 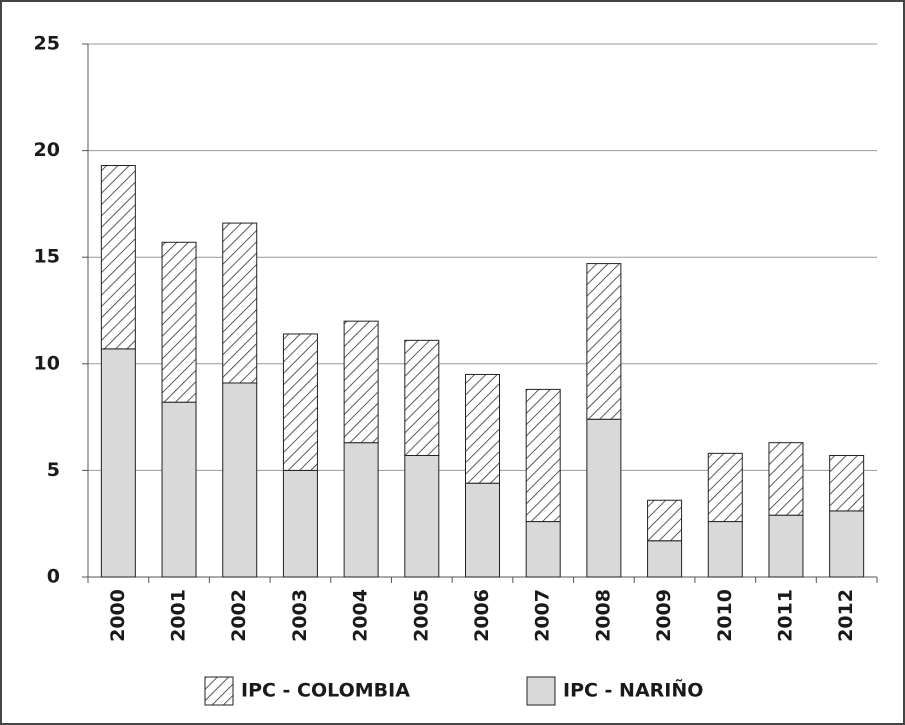 I want to click on x-tick-label: 2008, so click(x=603, y=615).